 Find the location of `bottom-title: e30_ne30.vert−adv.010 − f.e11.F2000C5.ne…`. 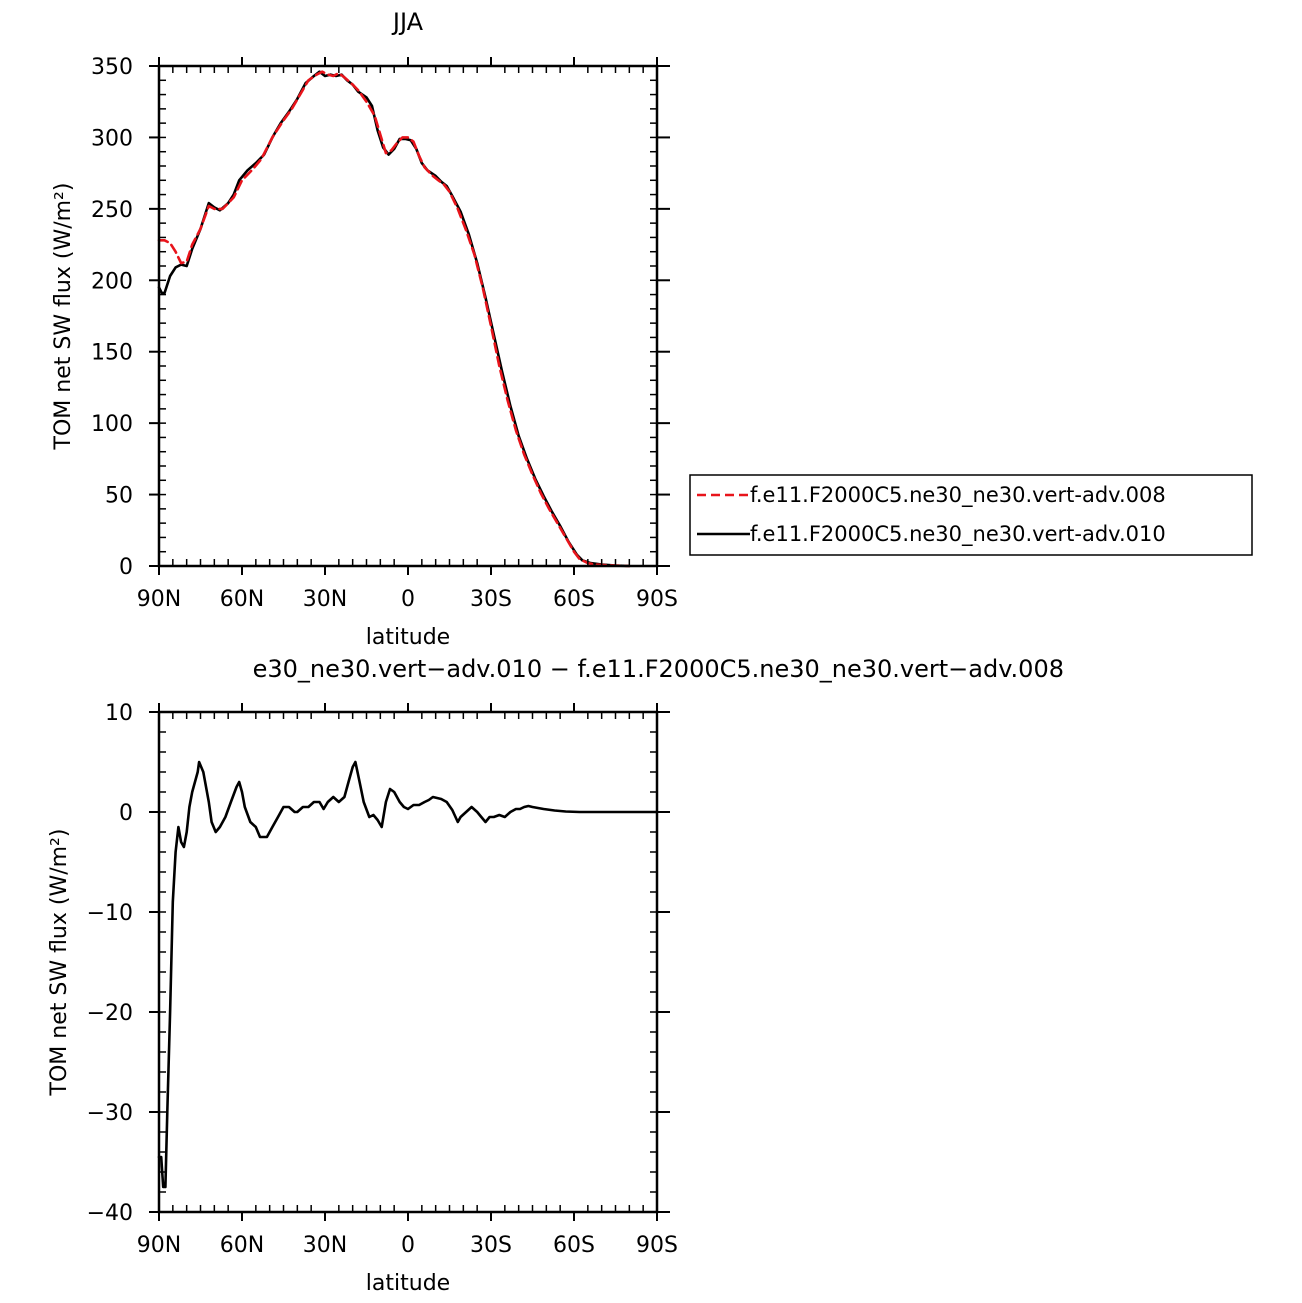

bottom-title: e30_ne30.vert−adv.010 − f.e11.F2000C5.ne… is located at coordinates (658, 669).